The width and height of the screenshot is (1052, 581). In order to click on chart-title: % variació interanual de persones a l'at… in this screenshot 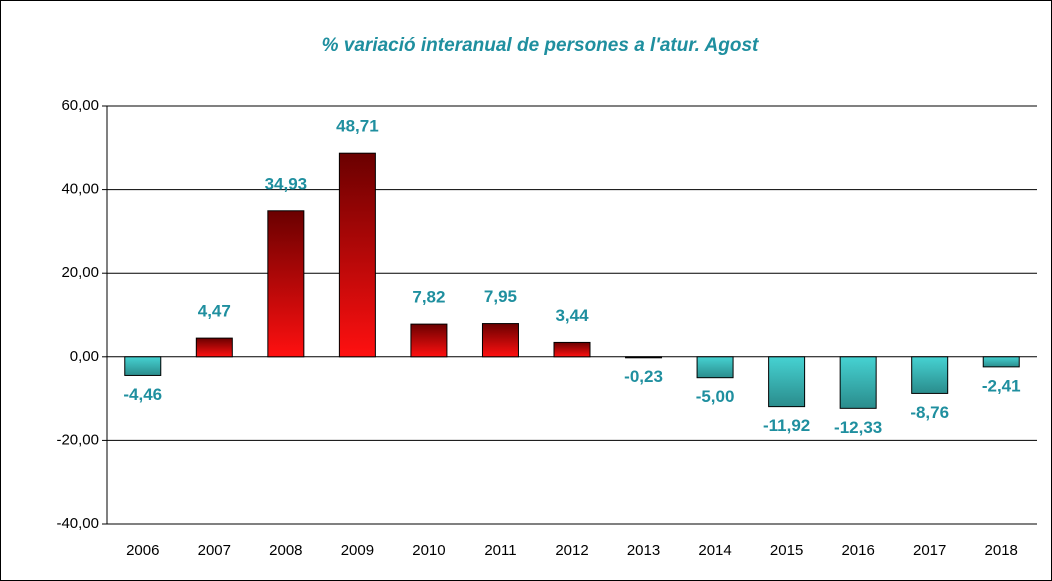, I will do `click(540, 45)`.